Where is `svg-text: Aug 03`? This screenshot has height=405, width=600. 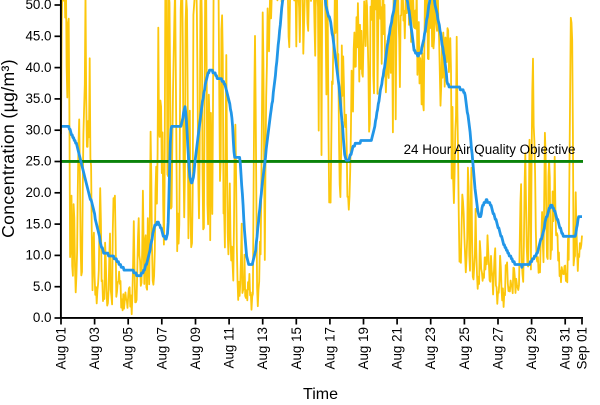
svg-text: Aug 03 is located at coordinates (94, 348).